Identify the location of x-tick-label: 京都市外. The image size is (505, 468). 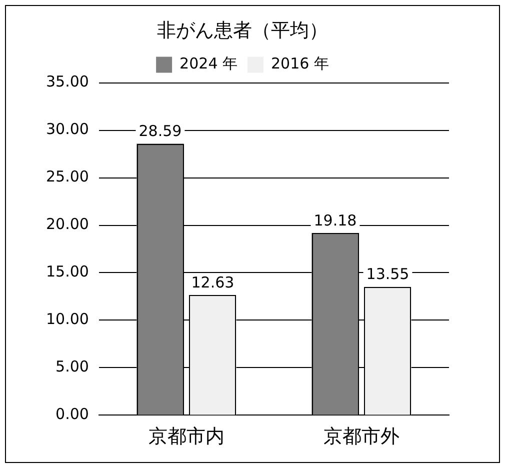
(361, 437).